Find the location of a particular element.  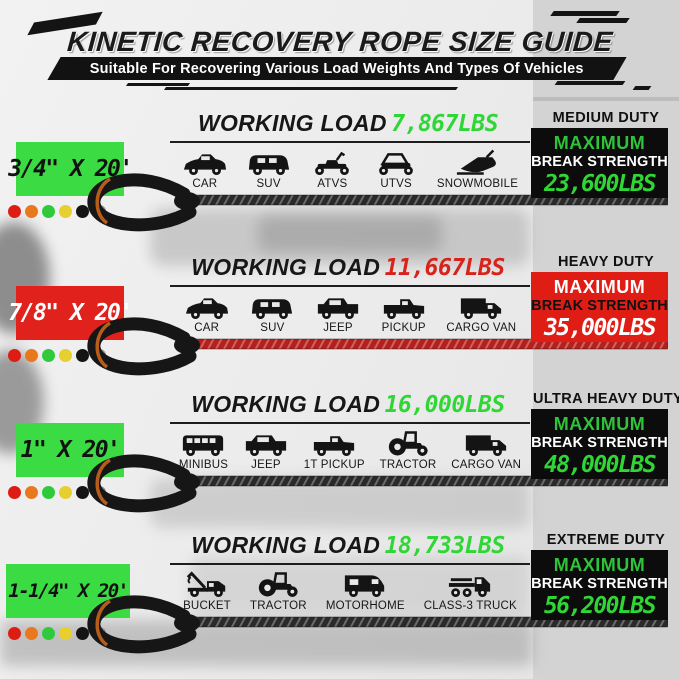

vehicle-list: CAR SUV ATVS UTVS SNOWMOBILE is located at coordinates (350, 168).